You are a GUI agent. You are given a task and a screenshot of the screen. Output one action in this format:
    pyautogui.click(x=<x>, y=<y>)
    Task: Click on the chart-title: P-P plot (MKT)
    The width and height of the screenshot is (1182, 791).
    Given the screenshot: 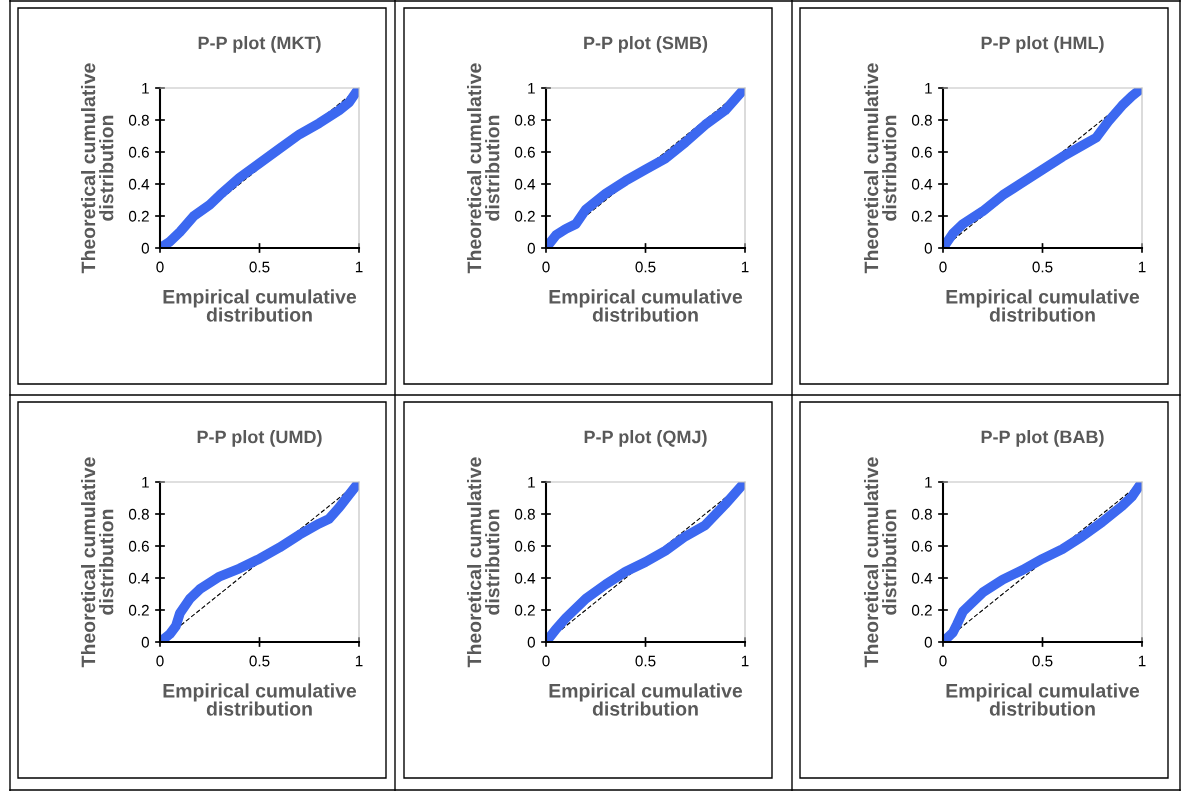 What is the action you would take?
    pyautogui.click(x=259, y=44)
    